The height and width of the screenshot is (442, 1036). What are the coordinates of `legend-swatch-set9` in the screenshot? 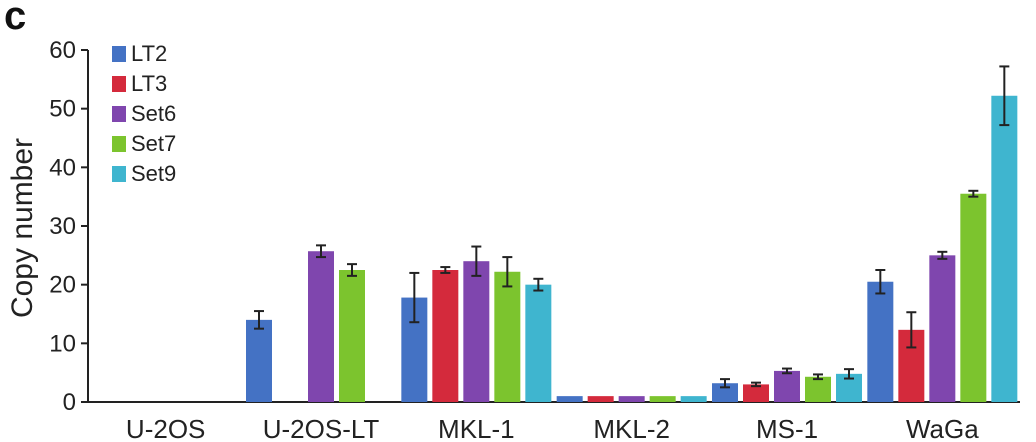 It's located at (119, 174).